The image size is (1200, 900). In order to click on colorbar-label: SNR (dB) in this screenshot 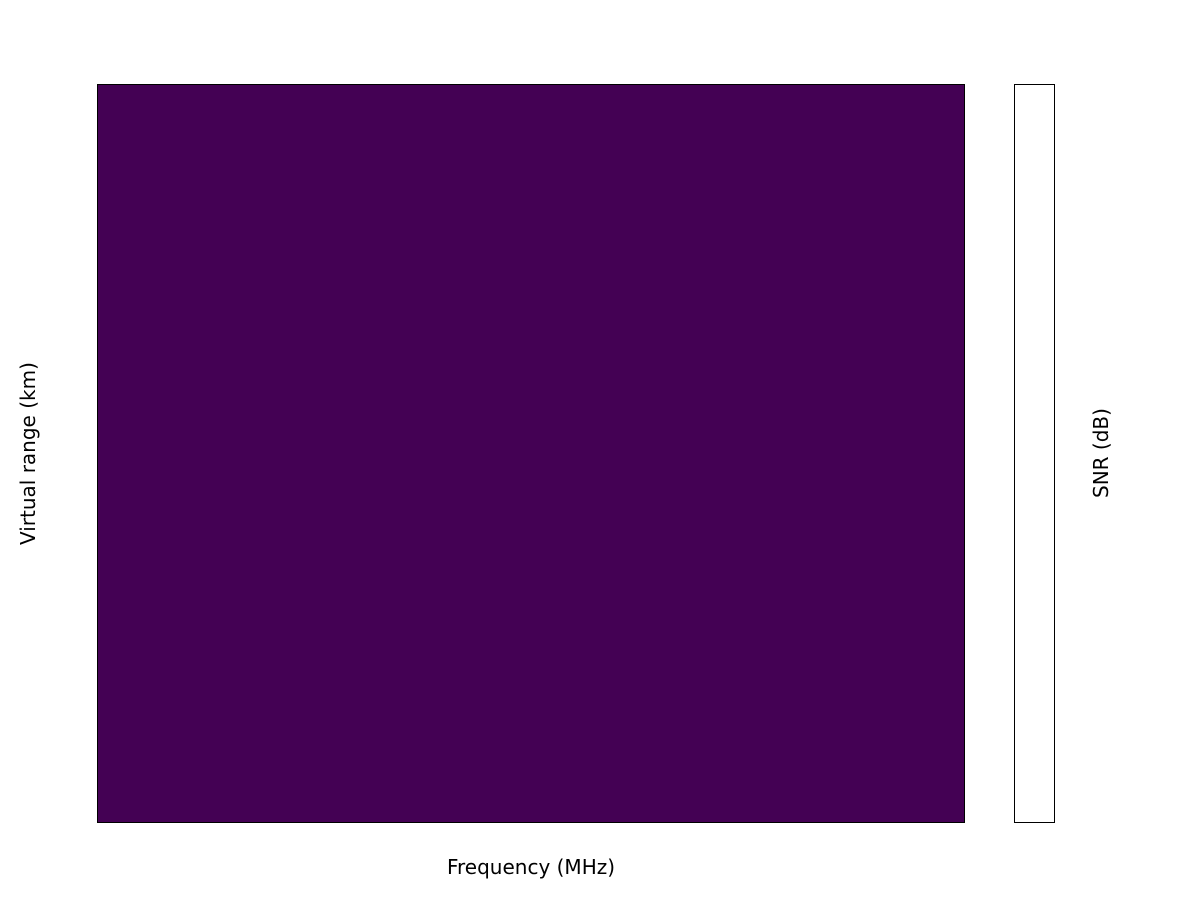, I will do `click(1101, 453)`.